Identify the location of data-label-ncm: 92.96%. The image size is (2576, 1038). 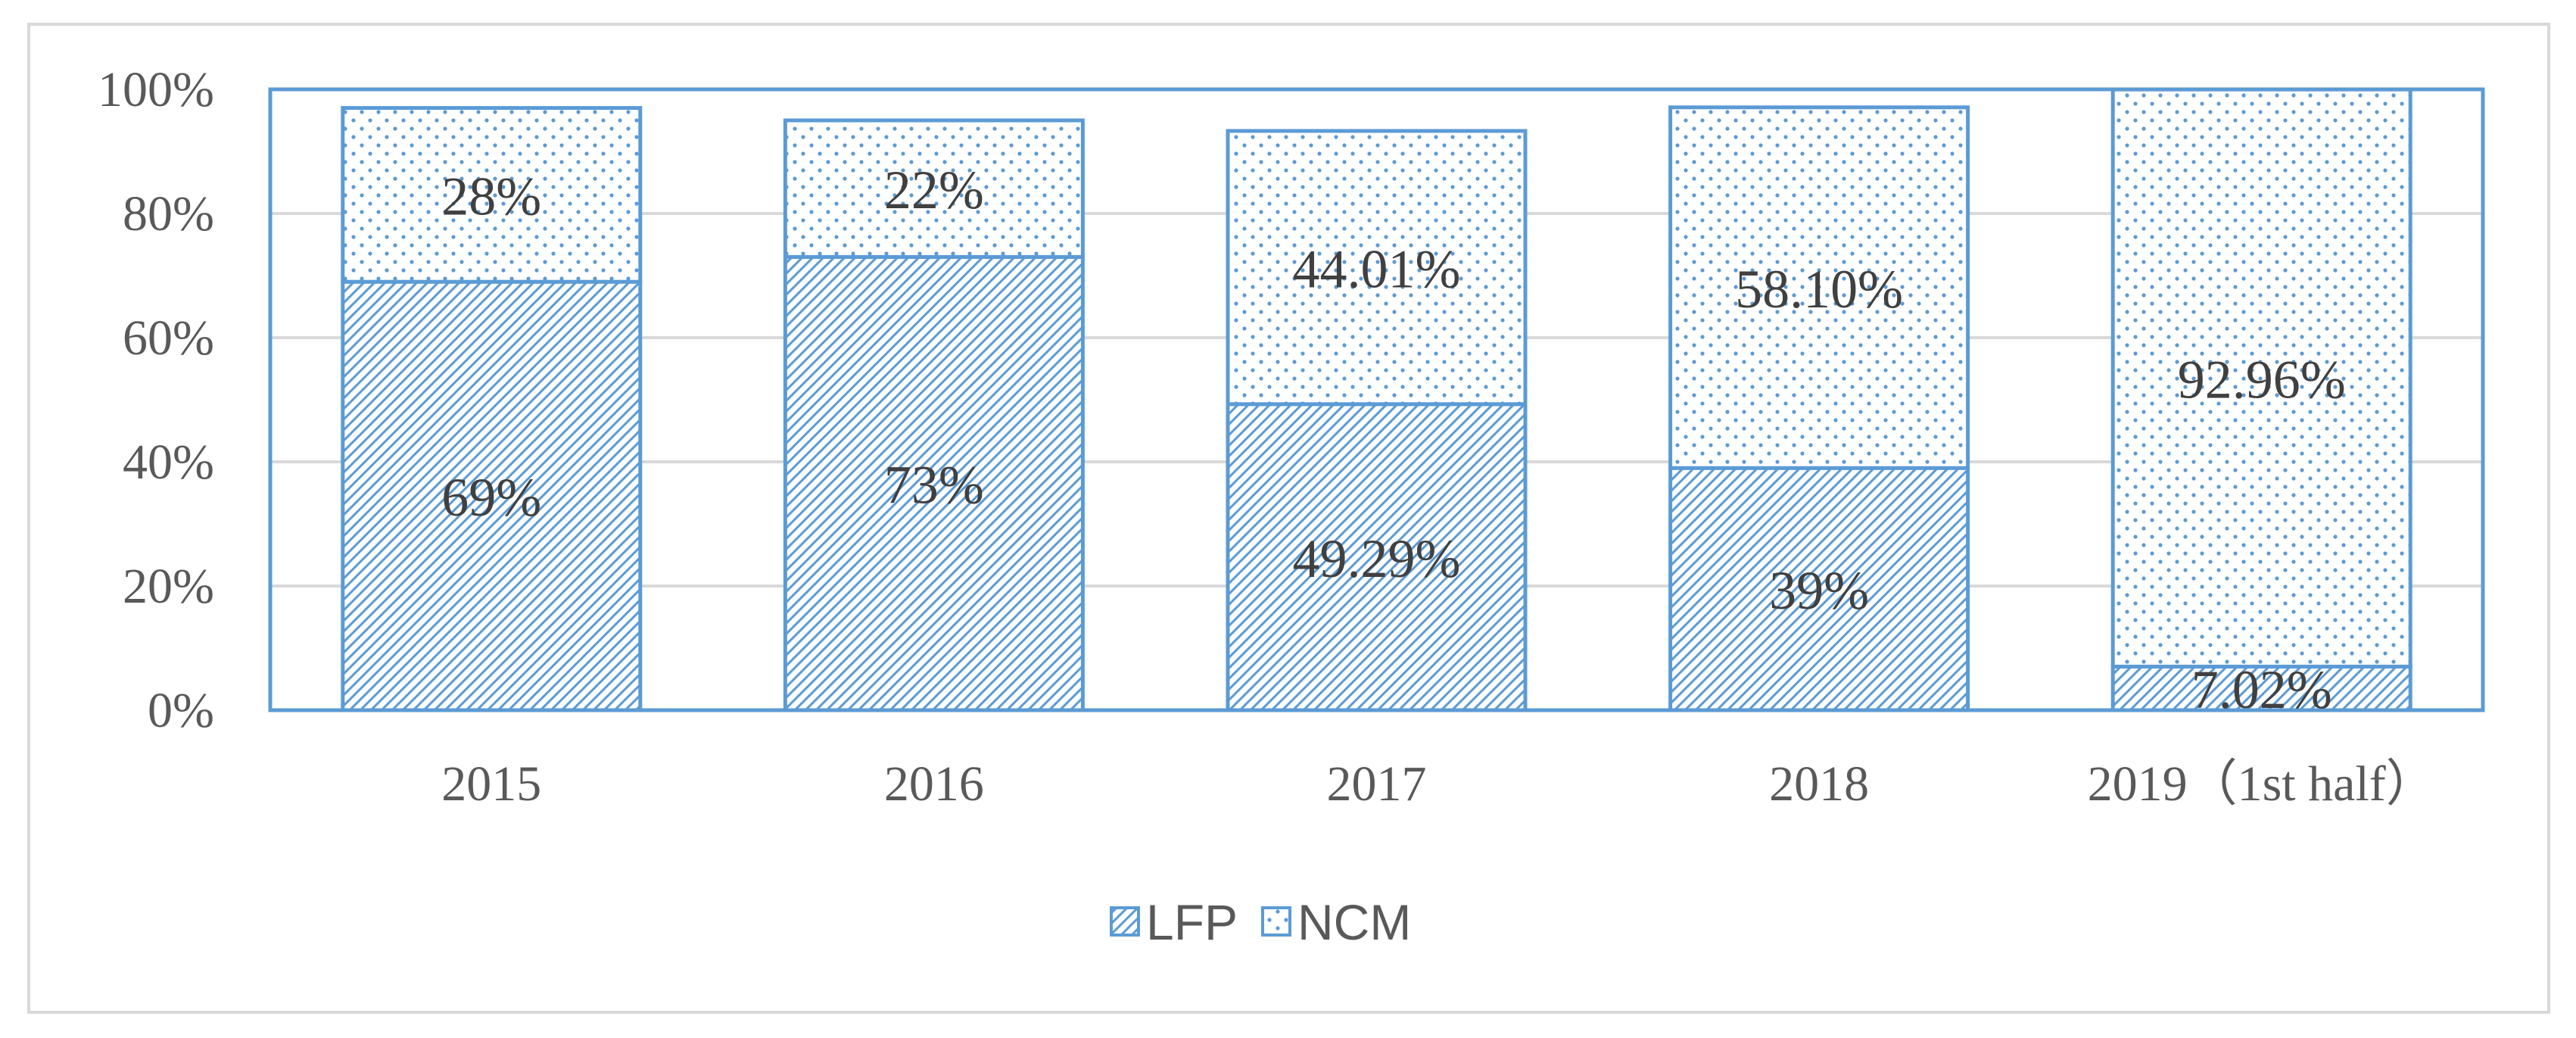
(2262, 379).